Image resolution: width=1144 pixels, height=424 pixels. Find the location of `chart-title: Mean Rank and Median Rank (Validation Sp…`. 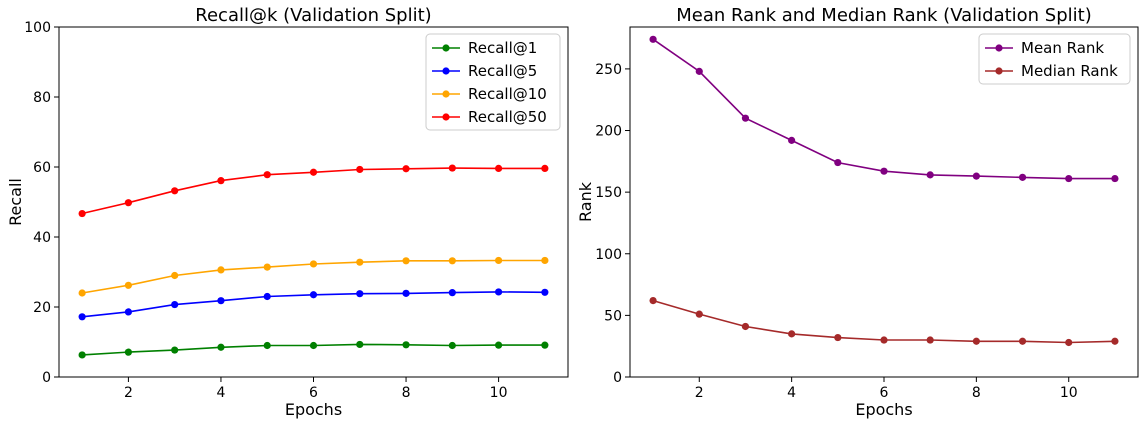

chart-title: Mean Rank and Median Rank (Validation Sp… is located at coordinates (884, 15).